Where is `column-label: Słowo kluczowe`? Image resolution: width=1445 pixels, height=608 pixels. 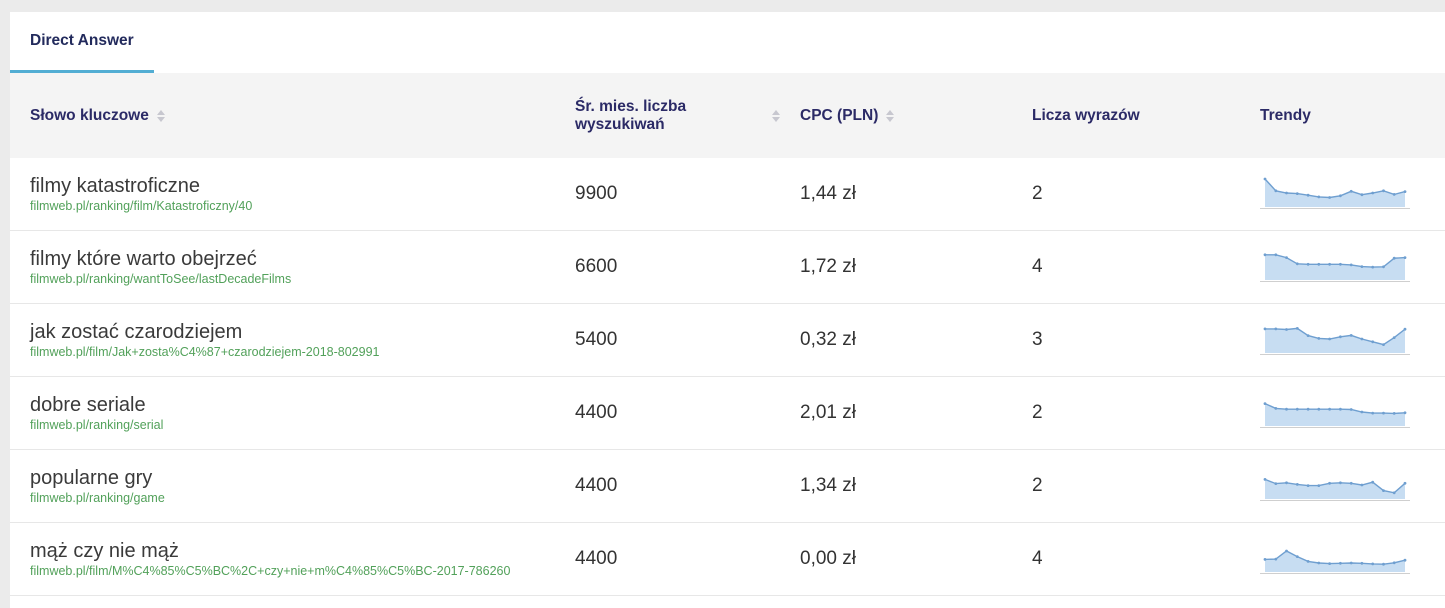 column-label: Słowo kluczowe is located at coordinates (89, 115).